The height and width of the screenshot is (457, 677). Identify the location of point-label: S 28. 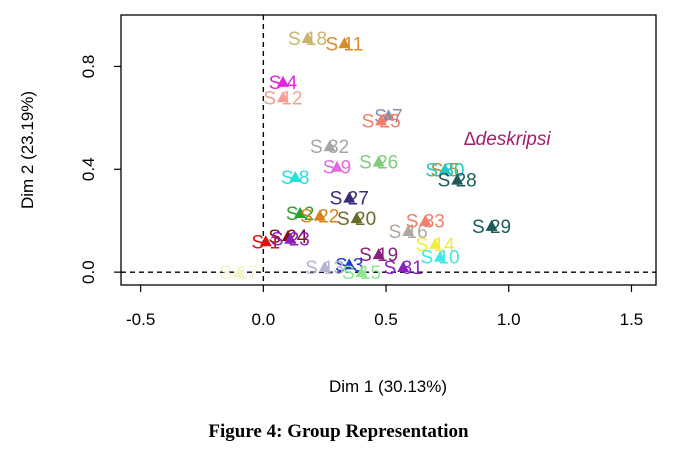
(457, 181).